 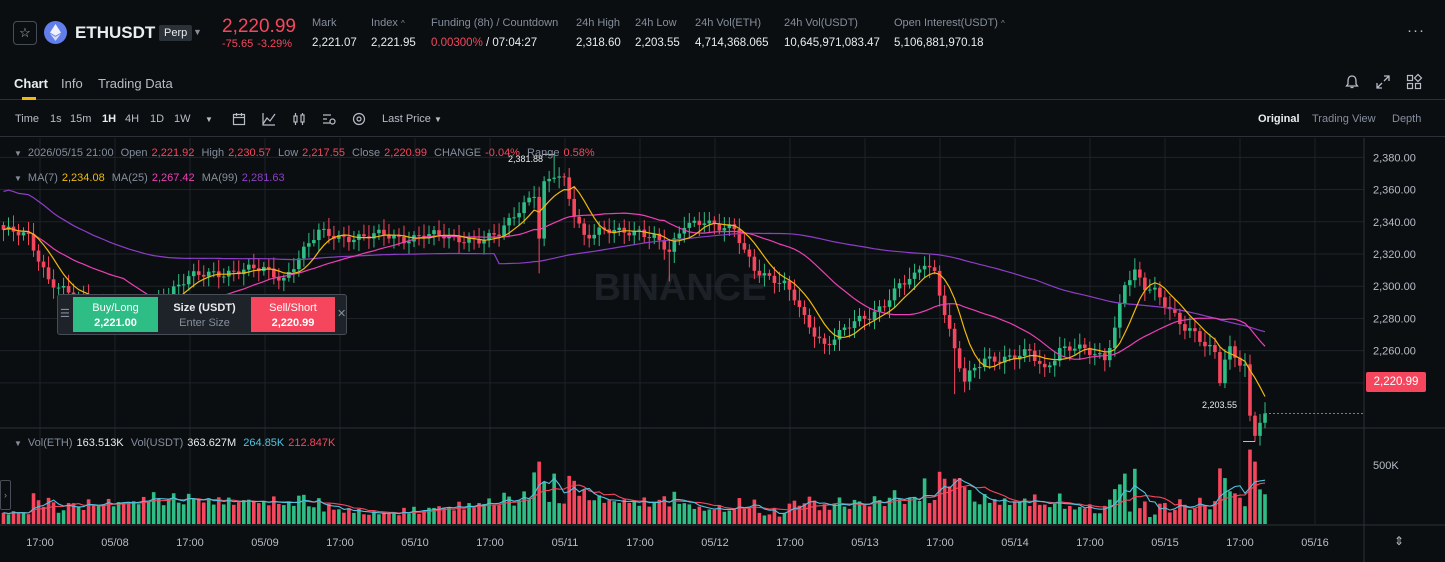 What do you see at coordinates (239, 119) in the screenshot?
I see `calendar-icon` at bounding box center [239, 119].